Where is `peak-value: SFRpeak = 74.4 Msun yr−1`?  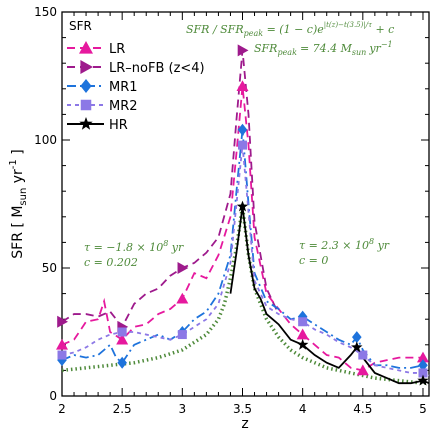 peak-value: SFRpeak = 74.4 Msun yr−1 is located at coordinates (323, 48).